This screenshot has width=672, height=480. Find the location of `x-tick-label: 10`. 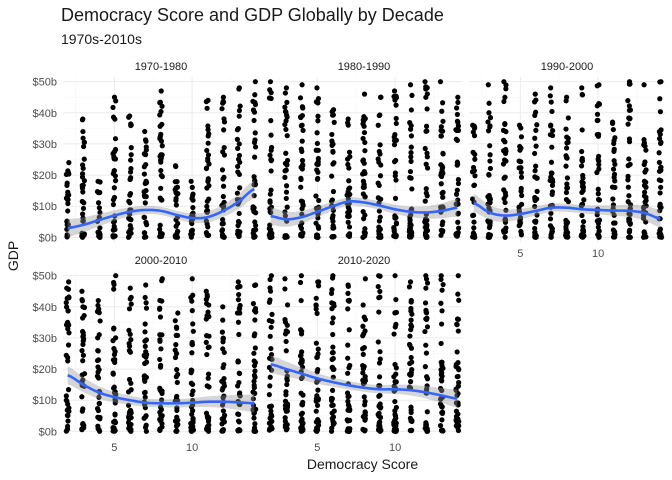

x-tick-label: 10 is located at coordinates (395, 448).